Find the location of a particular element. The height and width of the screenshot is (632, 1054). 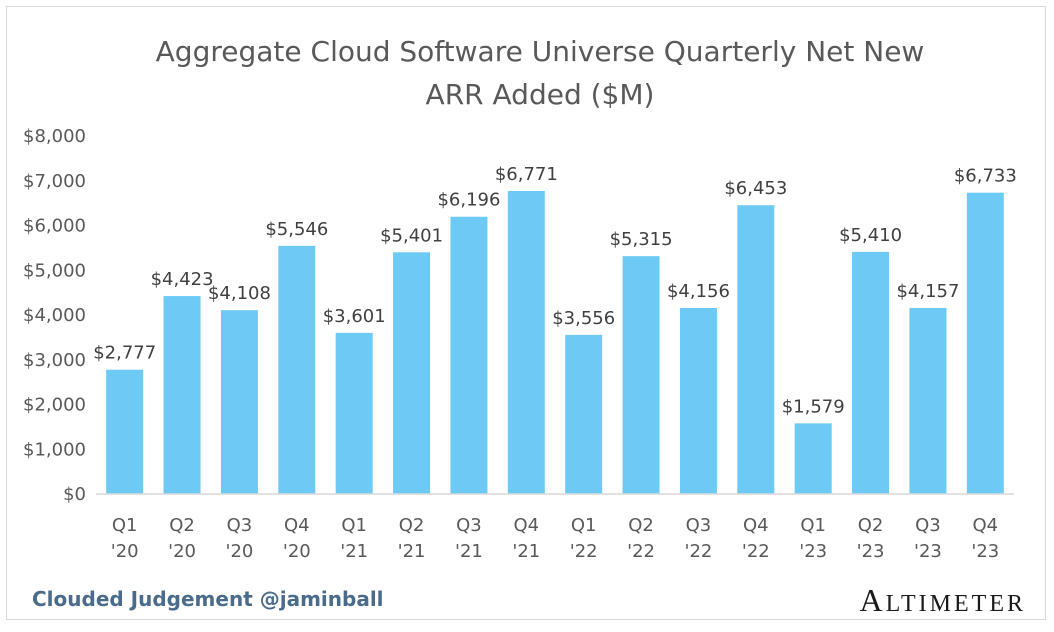

data-label: $6,733 is located at coordinates (985, 176).